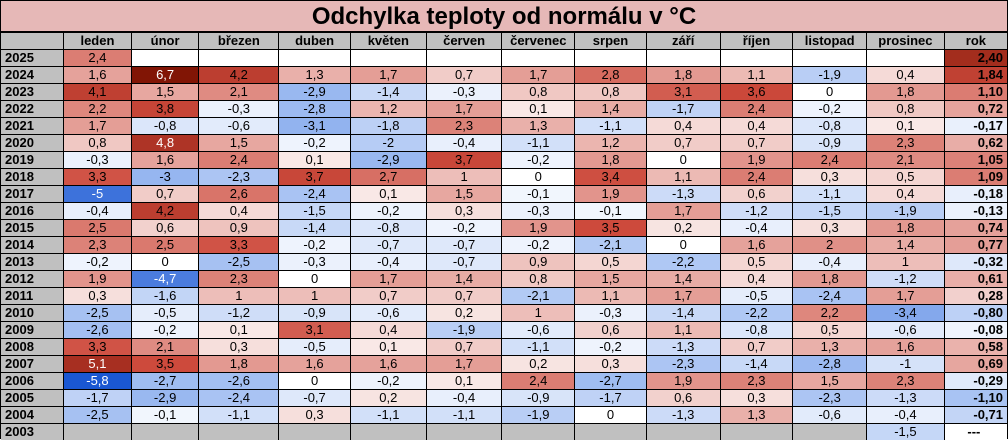 This screenshot has height=440, width=1008. Describe the element at coordinates (315, 75) in the screenshot. I see `anomaly-cell: 1,3` at that location.